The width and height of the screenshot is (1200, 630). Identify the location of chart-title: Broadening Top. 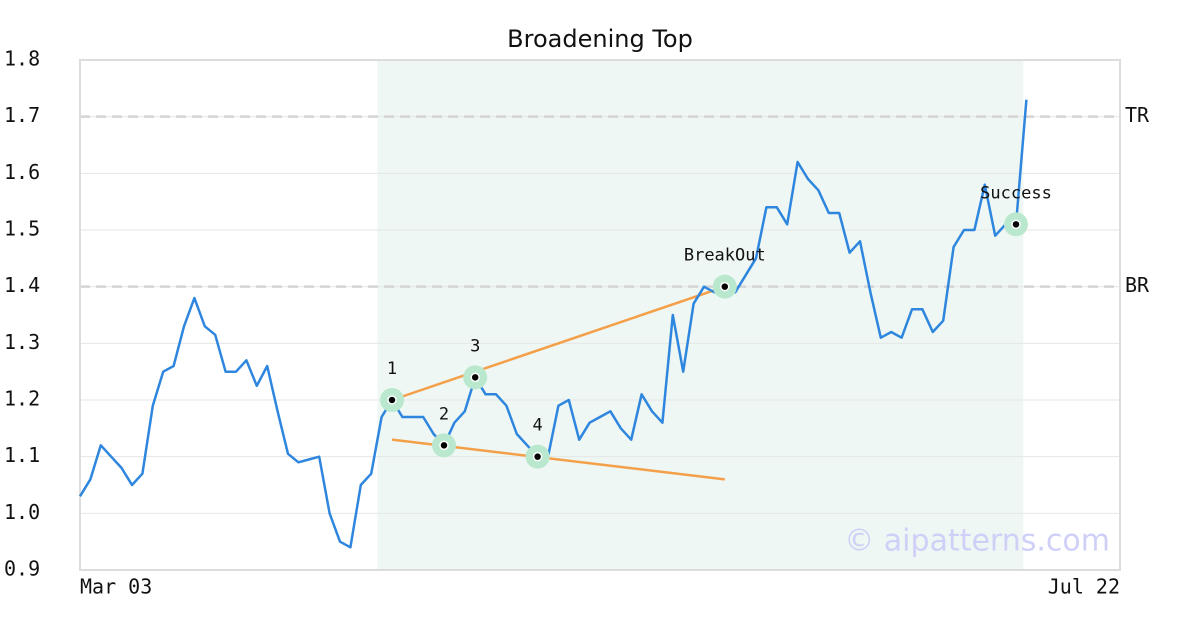
(600, 39).